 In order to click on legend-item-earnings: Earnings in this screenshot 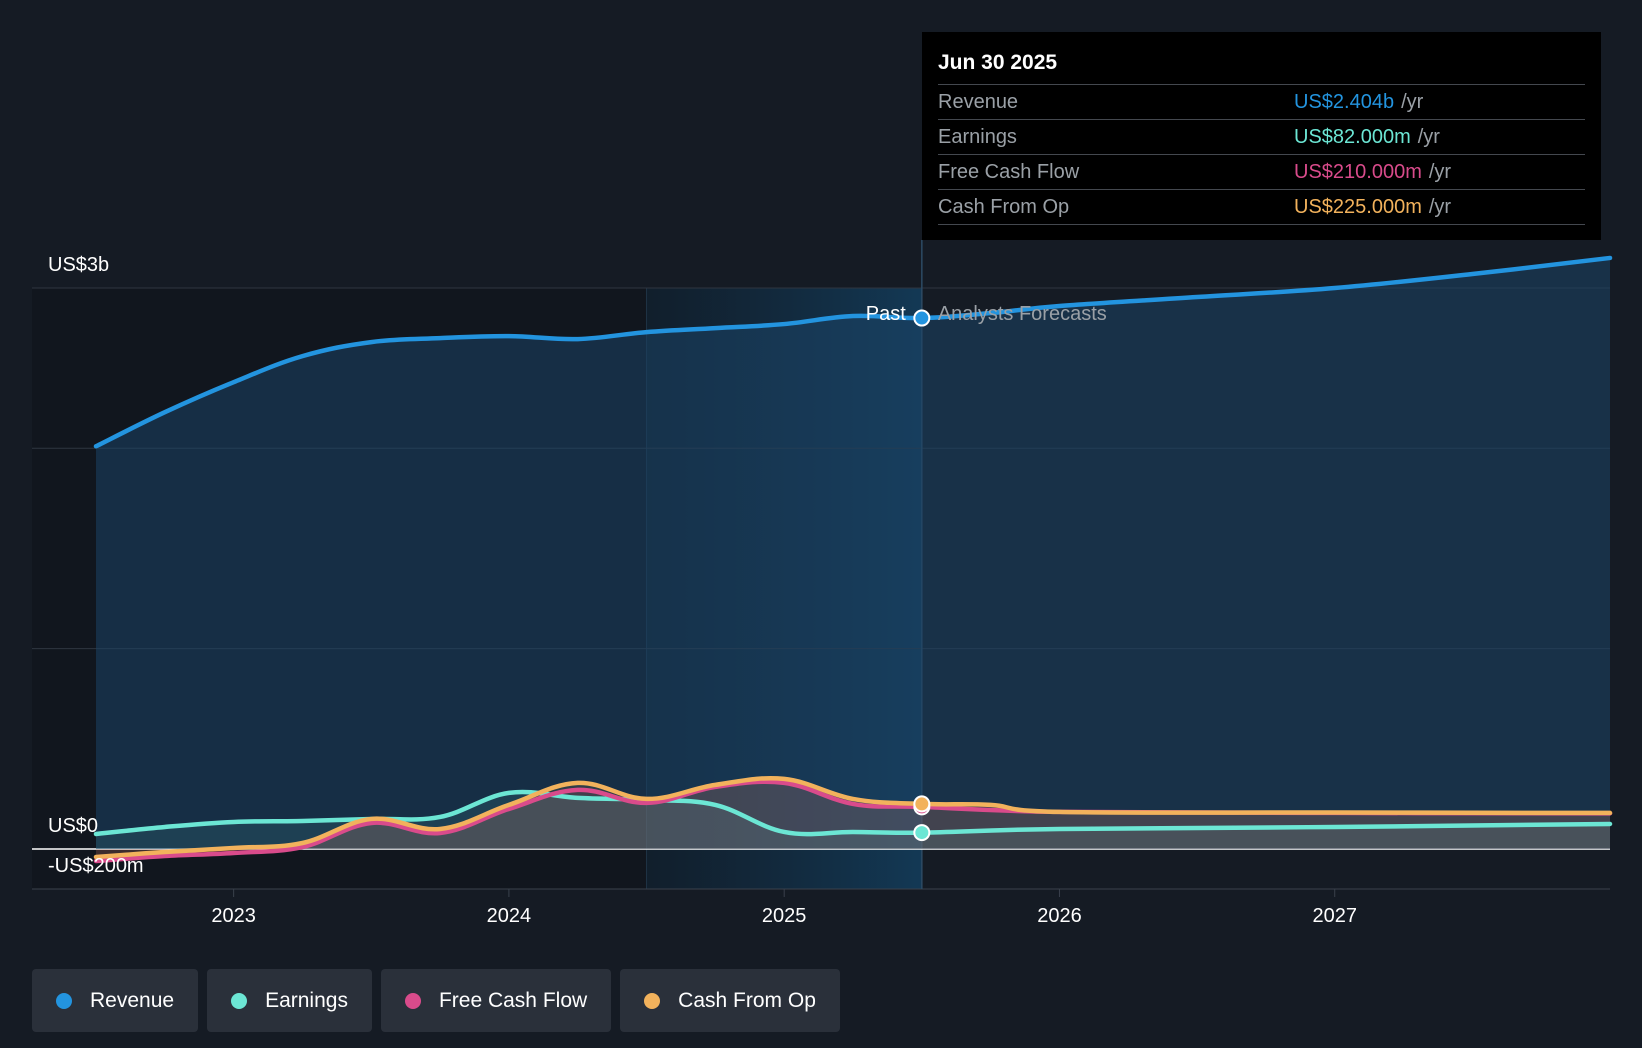, I will do `click(289, 1000)`.